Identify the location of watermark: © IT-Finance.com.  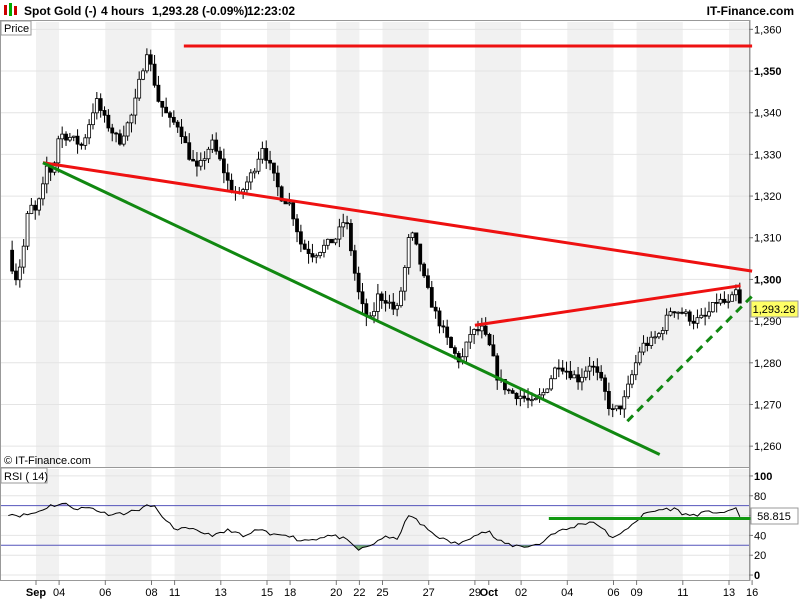
(47, 461).